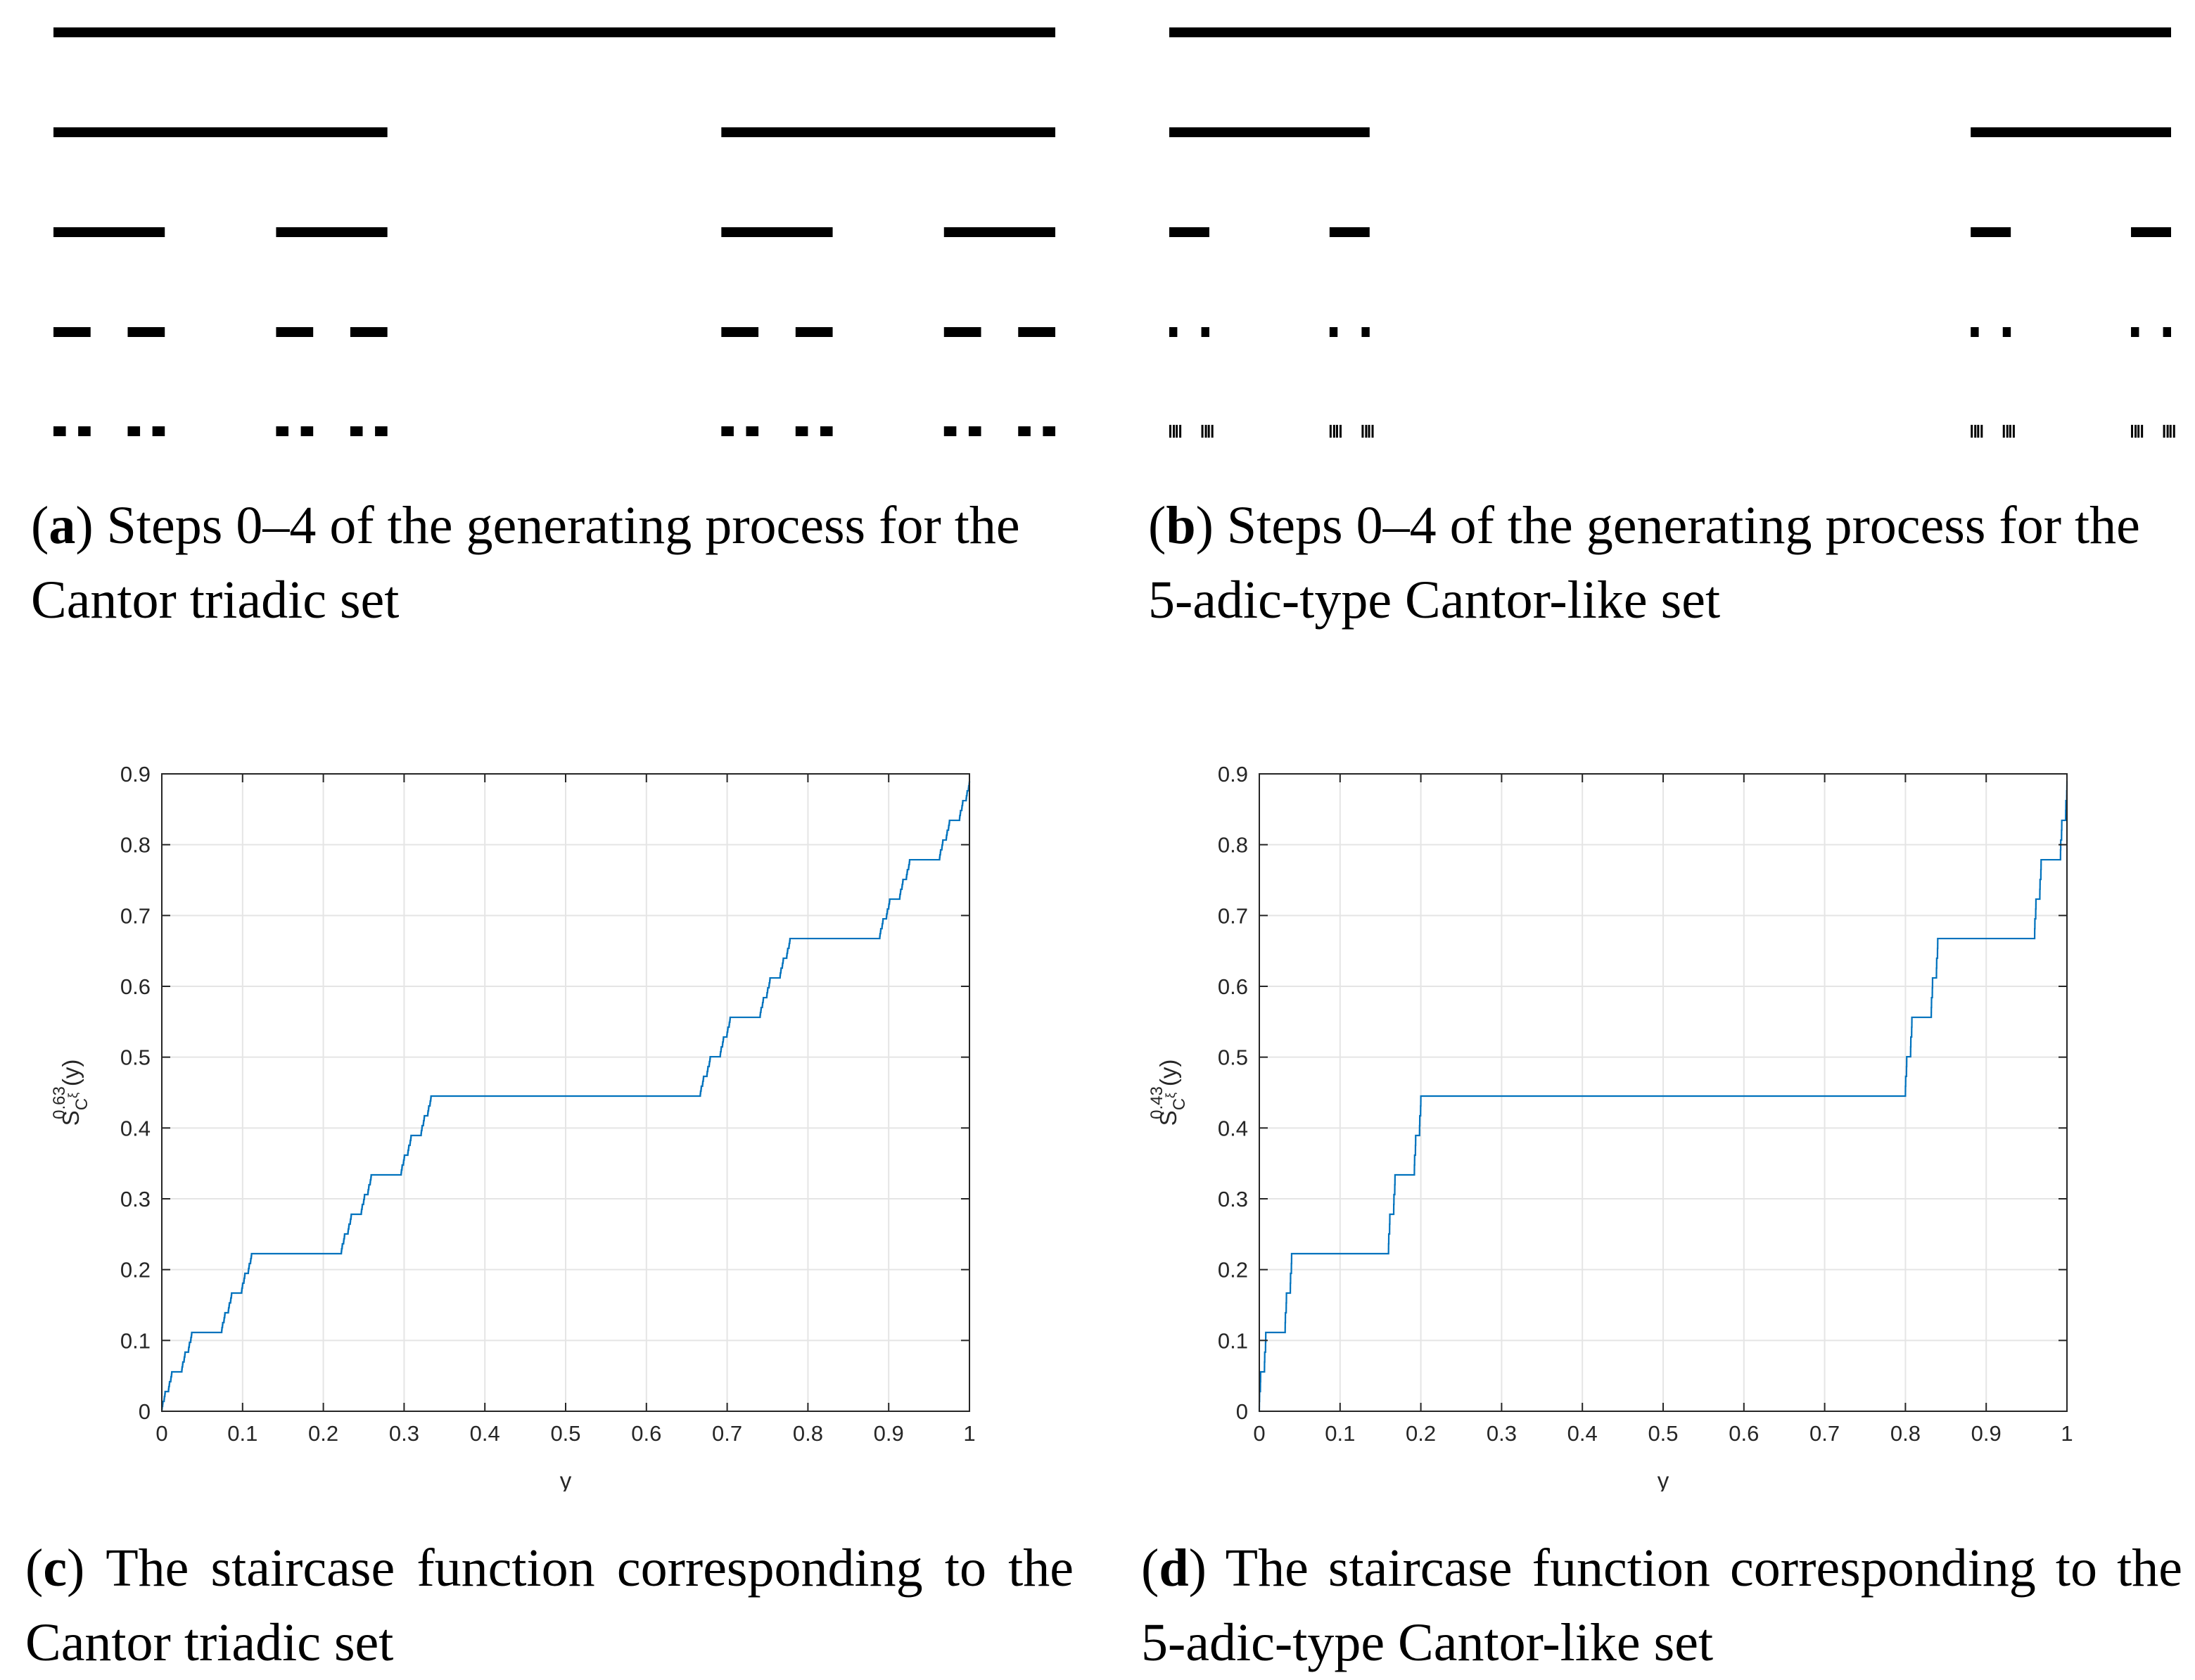 This screenshot has width=2195, height=1680. What do you see at coordinates (1174, 1569) in the screenshot?
I see `caption-d-letter: d` at bounding box center [1174, 1569].